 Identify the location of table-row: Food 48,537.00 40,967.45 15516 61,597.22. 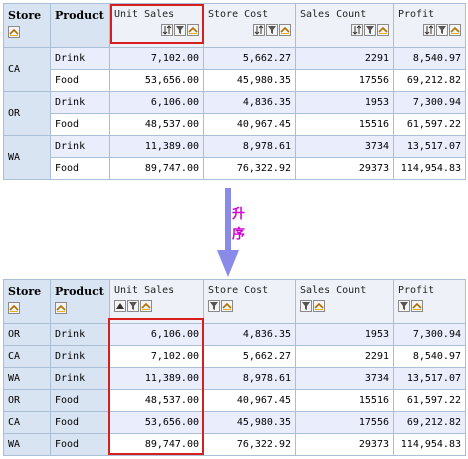
(235, 124).